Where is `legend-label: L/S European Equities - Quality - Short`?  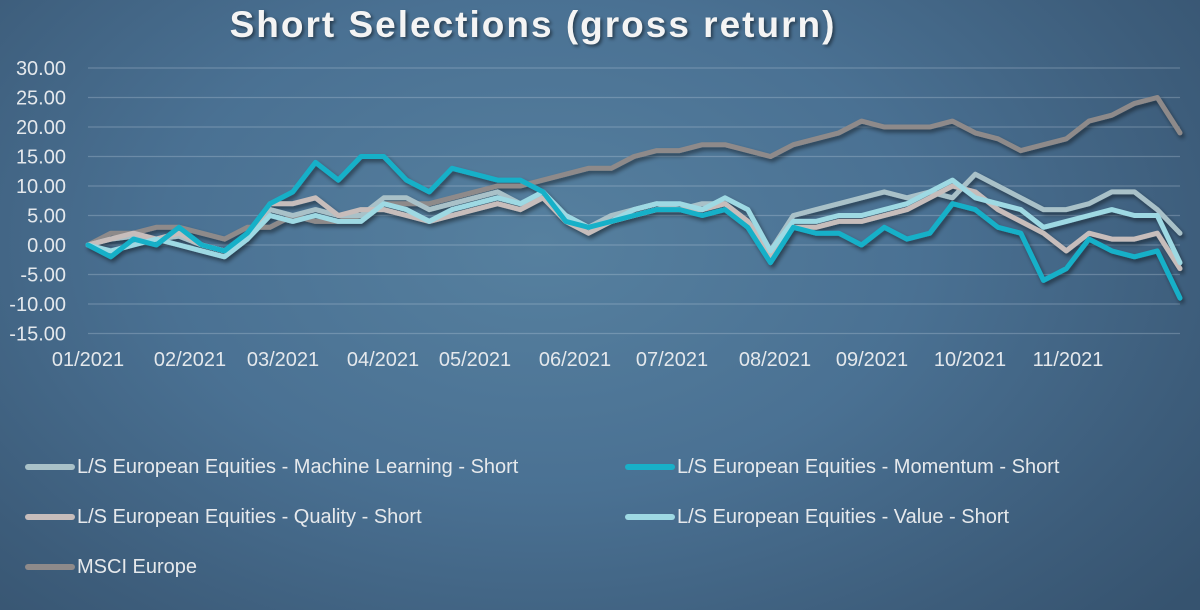
legend-label: L/S European Equities - Quality - Short is located at coordinates (249, 516).